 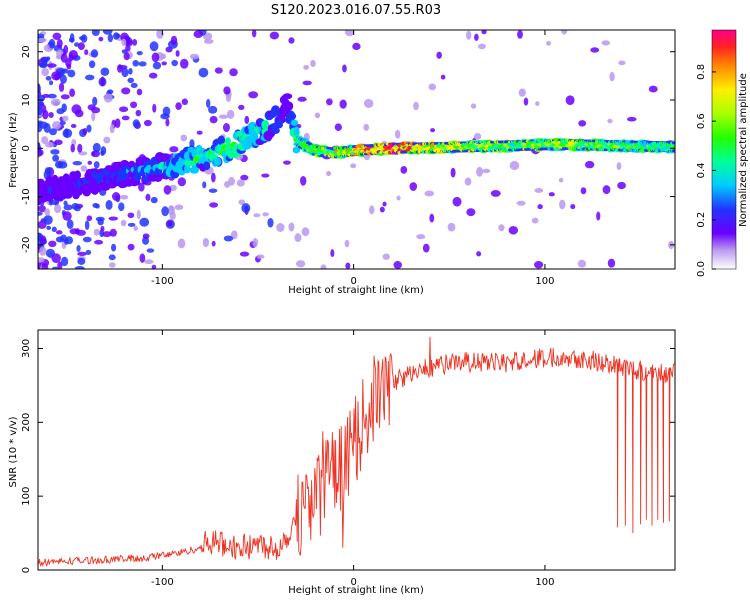 I want to click on colorbar-ticks: 0.0 0.2 0.4 0.6 0.8, so click(x=706, y=170).